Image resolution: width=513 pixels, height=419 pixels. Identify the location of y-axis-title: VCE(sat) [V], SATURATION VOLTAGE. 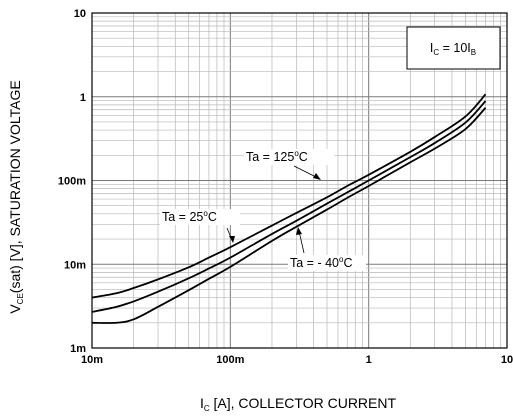
(16, 196).